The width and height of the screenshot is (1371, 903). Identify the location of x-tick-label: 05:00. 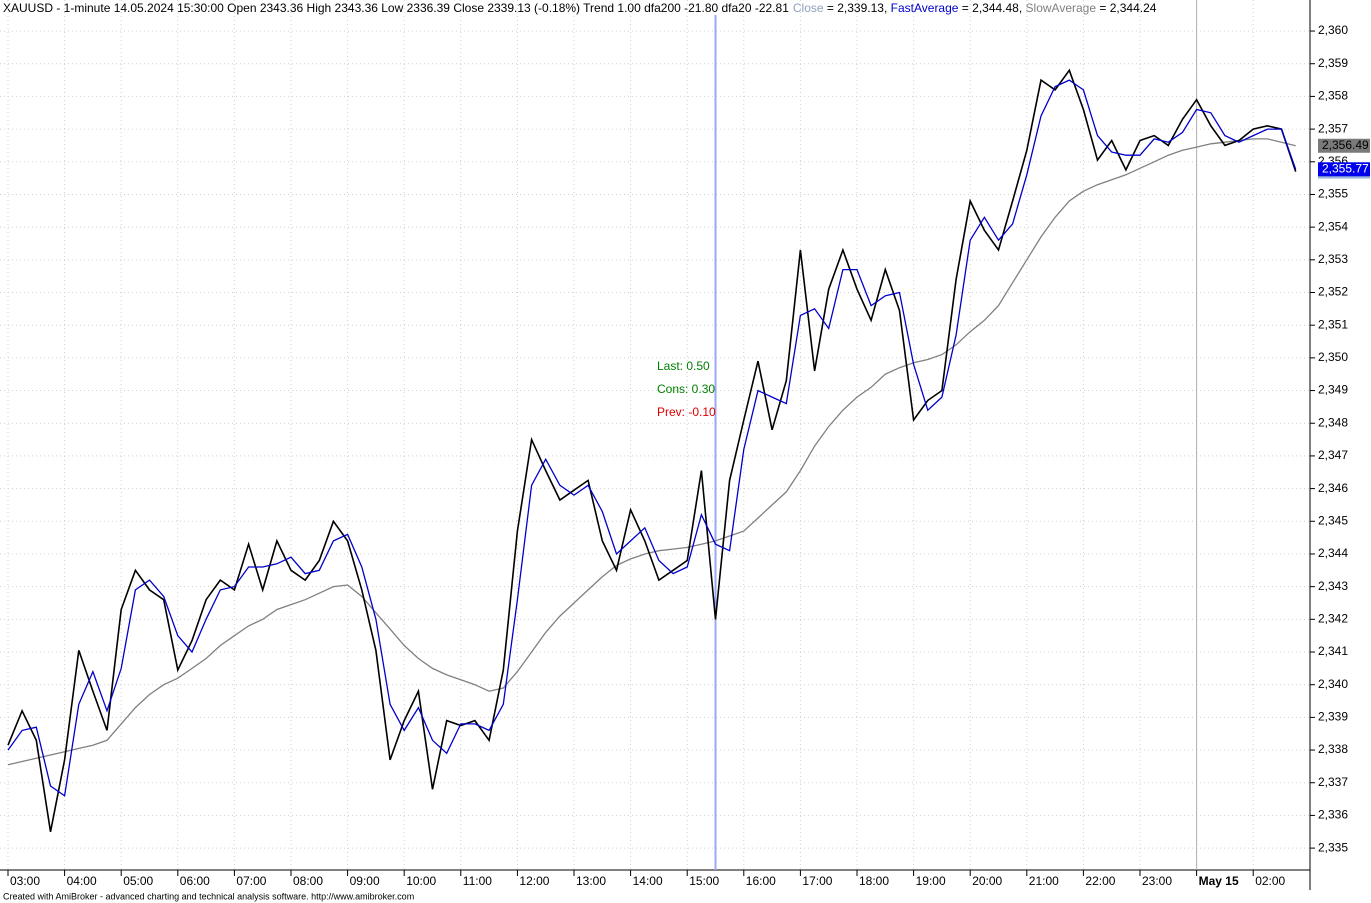
(138, 881).